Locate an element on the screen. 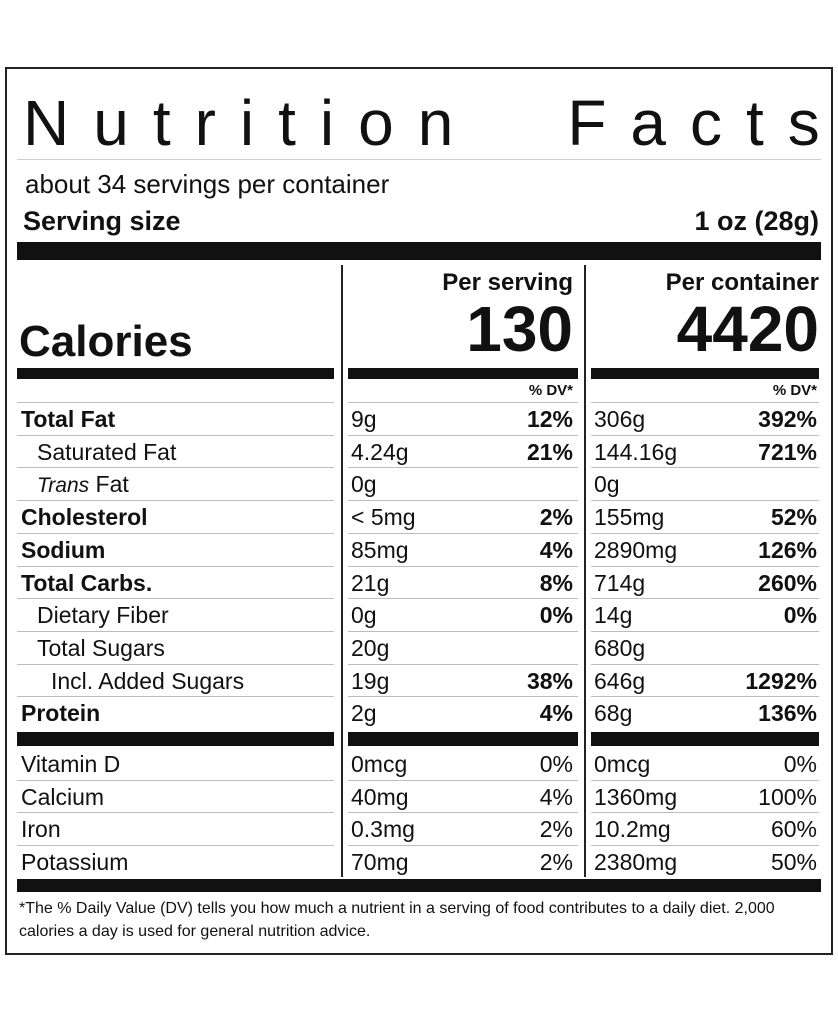 The width and height of the screenshot is (838, 1024). dv-header-container: % DV* is located at coordinates (794, 390).